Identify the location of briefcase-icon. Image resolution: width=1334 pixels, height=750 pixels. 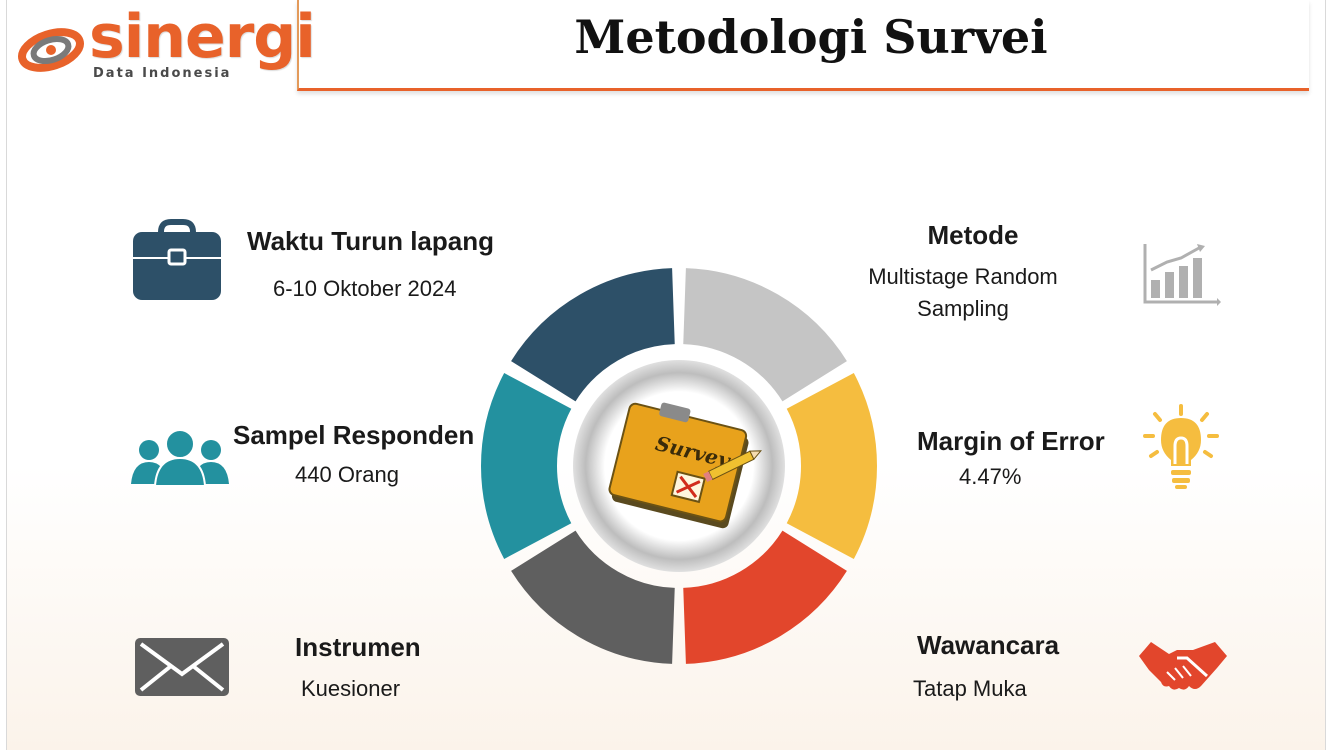
(177, 259).